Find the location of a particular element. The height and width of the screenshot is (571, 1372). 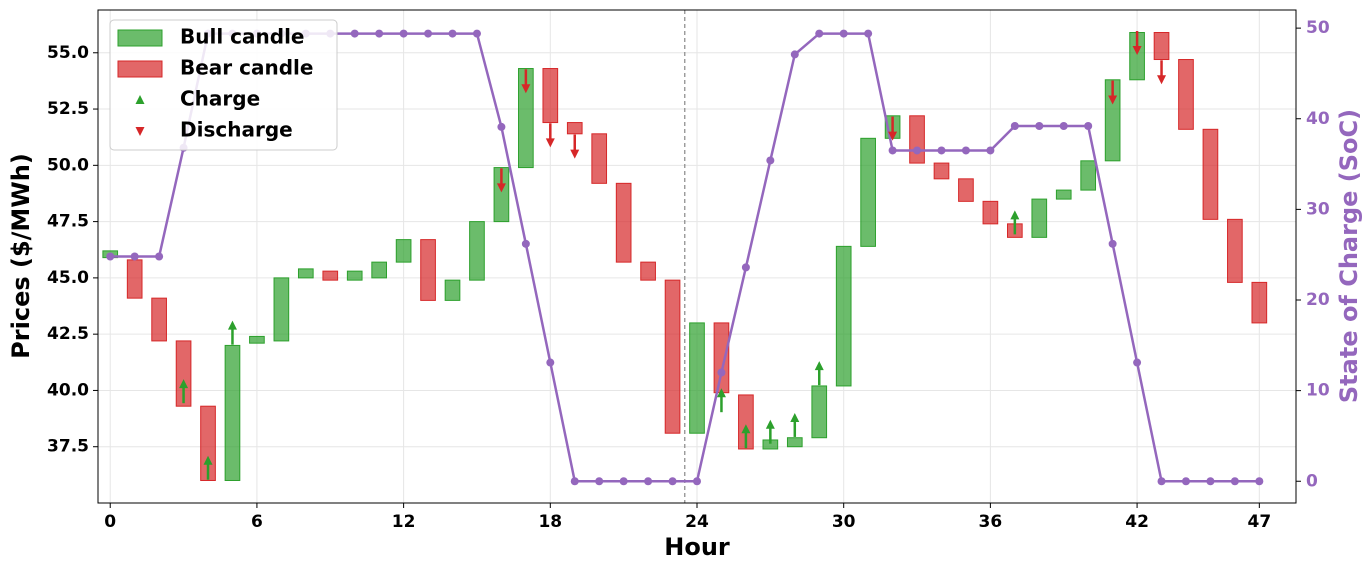

legend-box is located at coordinates (223, 85).